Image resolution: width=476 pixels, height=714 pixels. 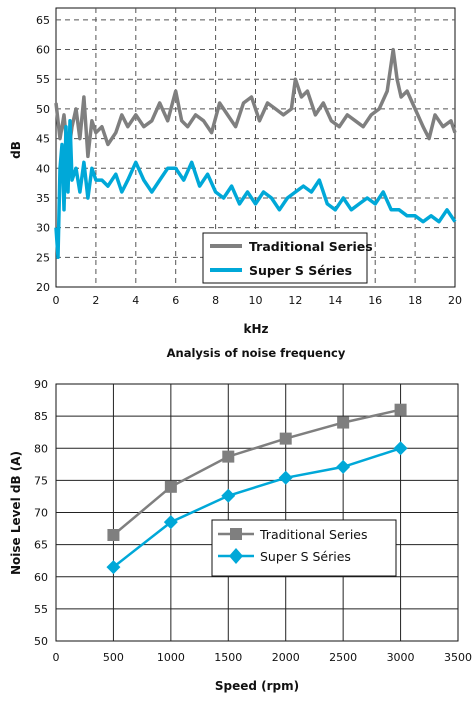 I want to click on chart2-traditional-line, so click(x=256, y=472).